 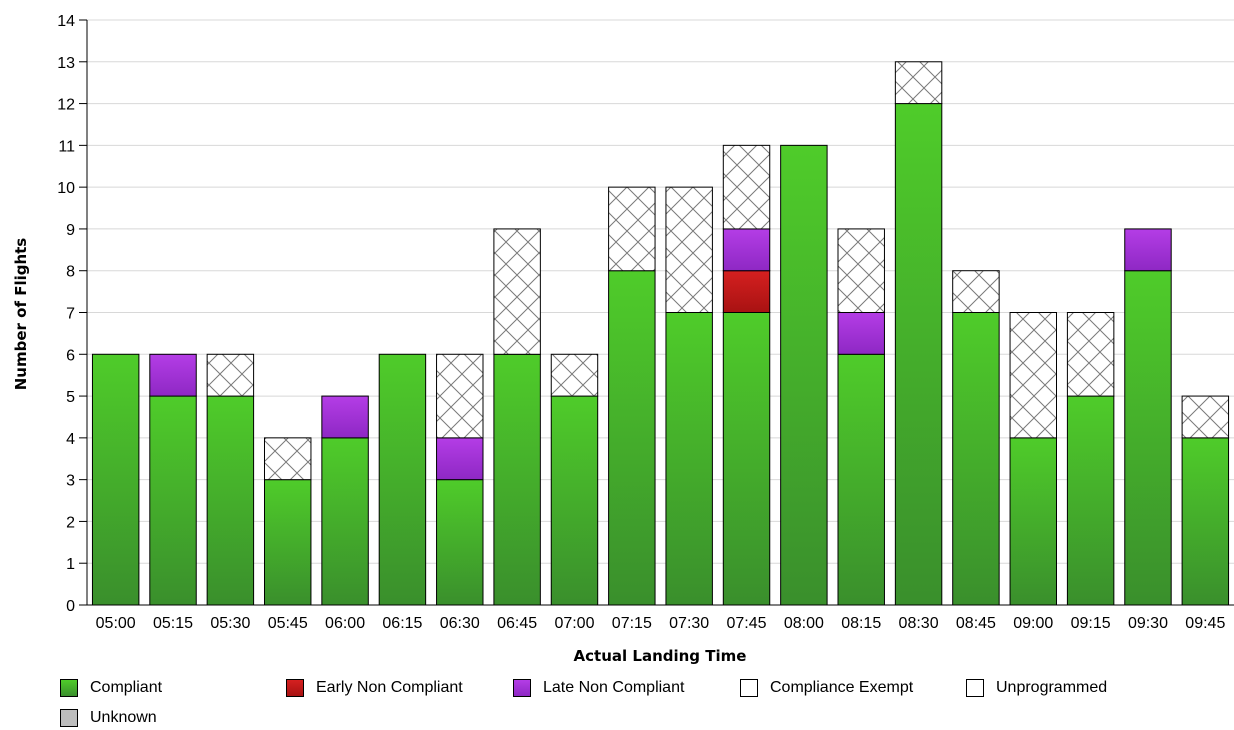 I want to click on x-tick-label: 08:15, so click(x=861, y=623).